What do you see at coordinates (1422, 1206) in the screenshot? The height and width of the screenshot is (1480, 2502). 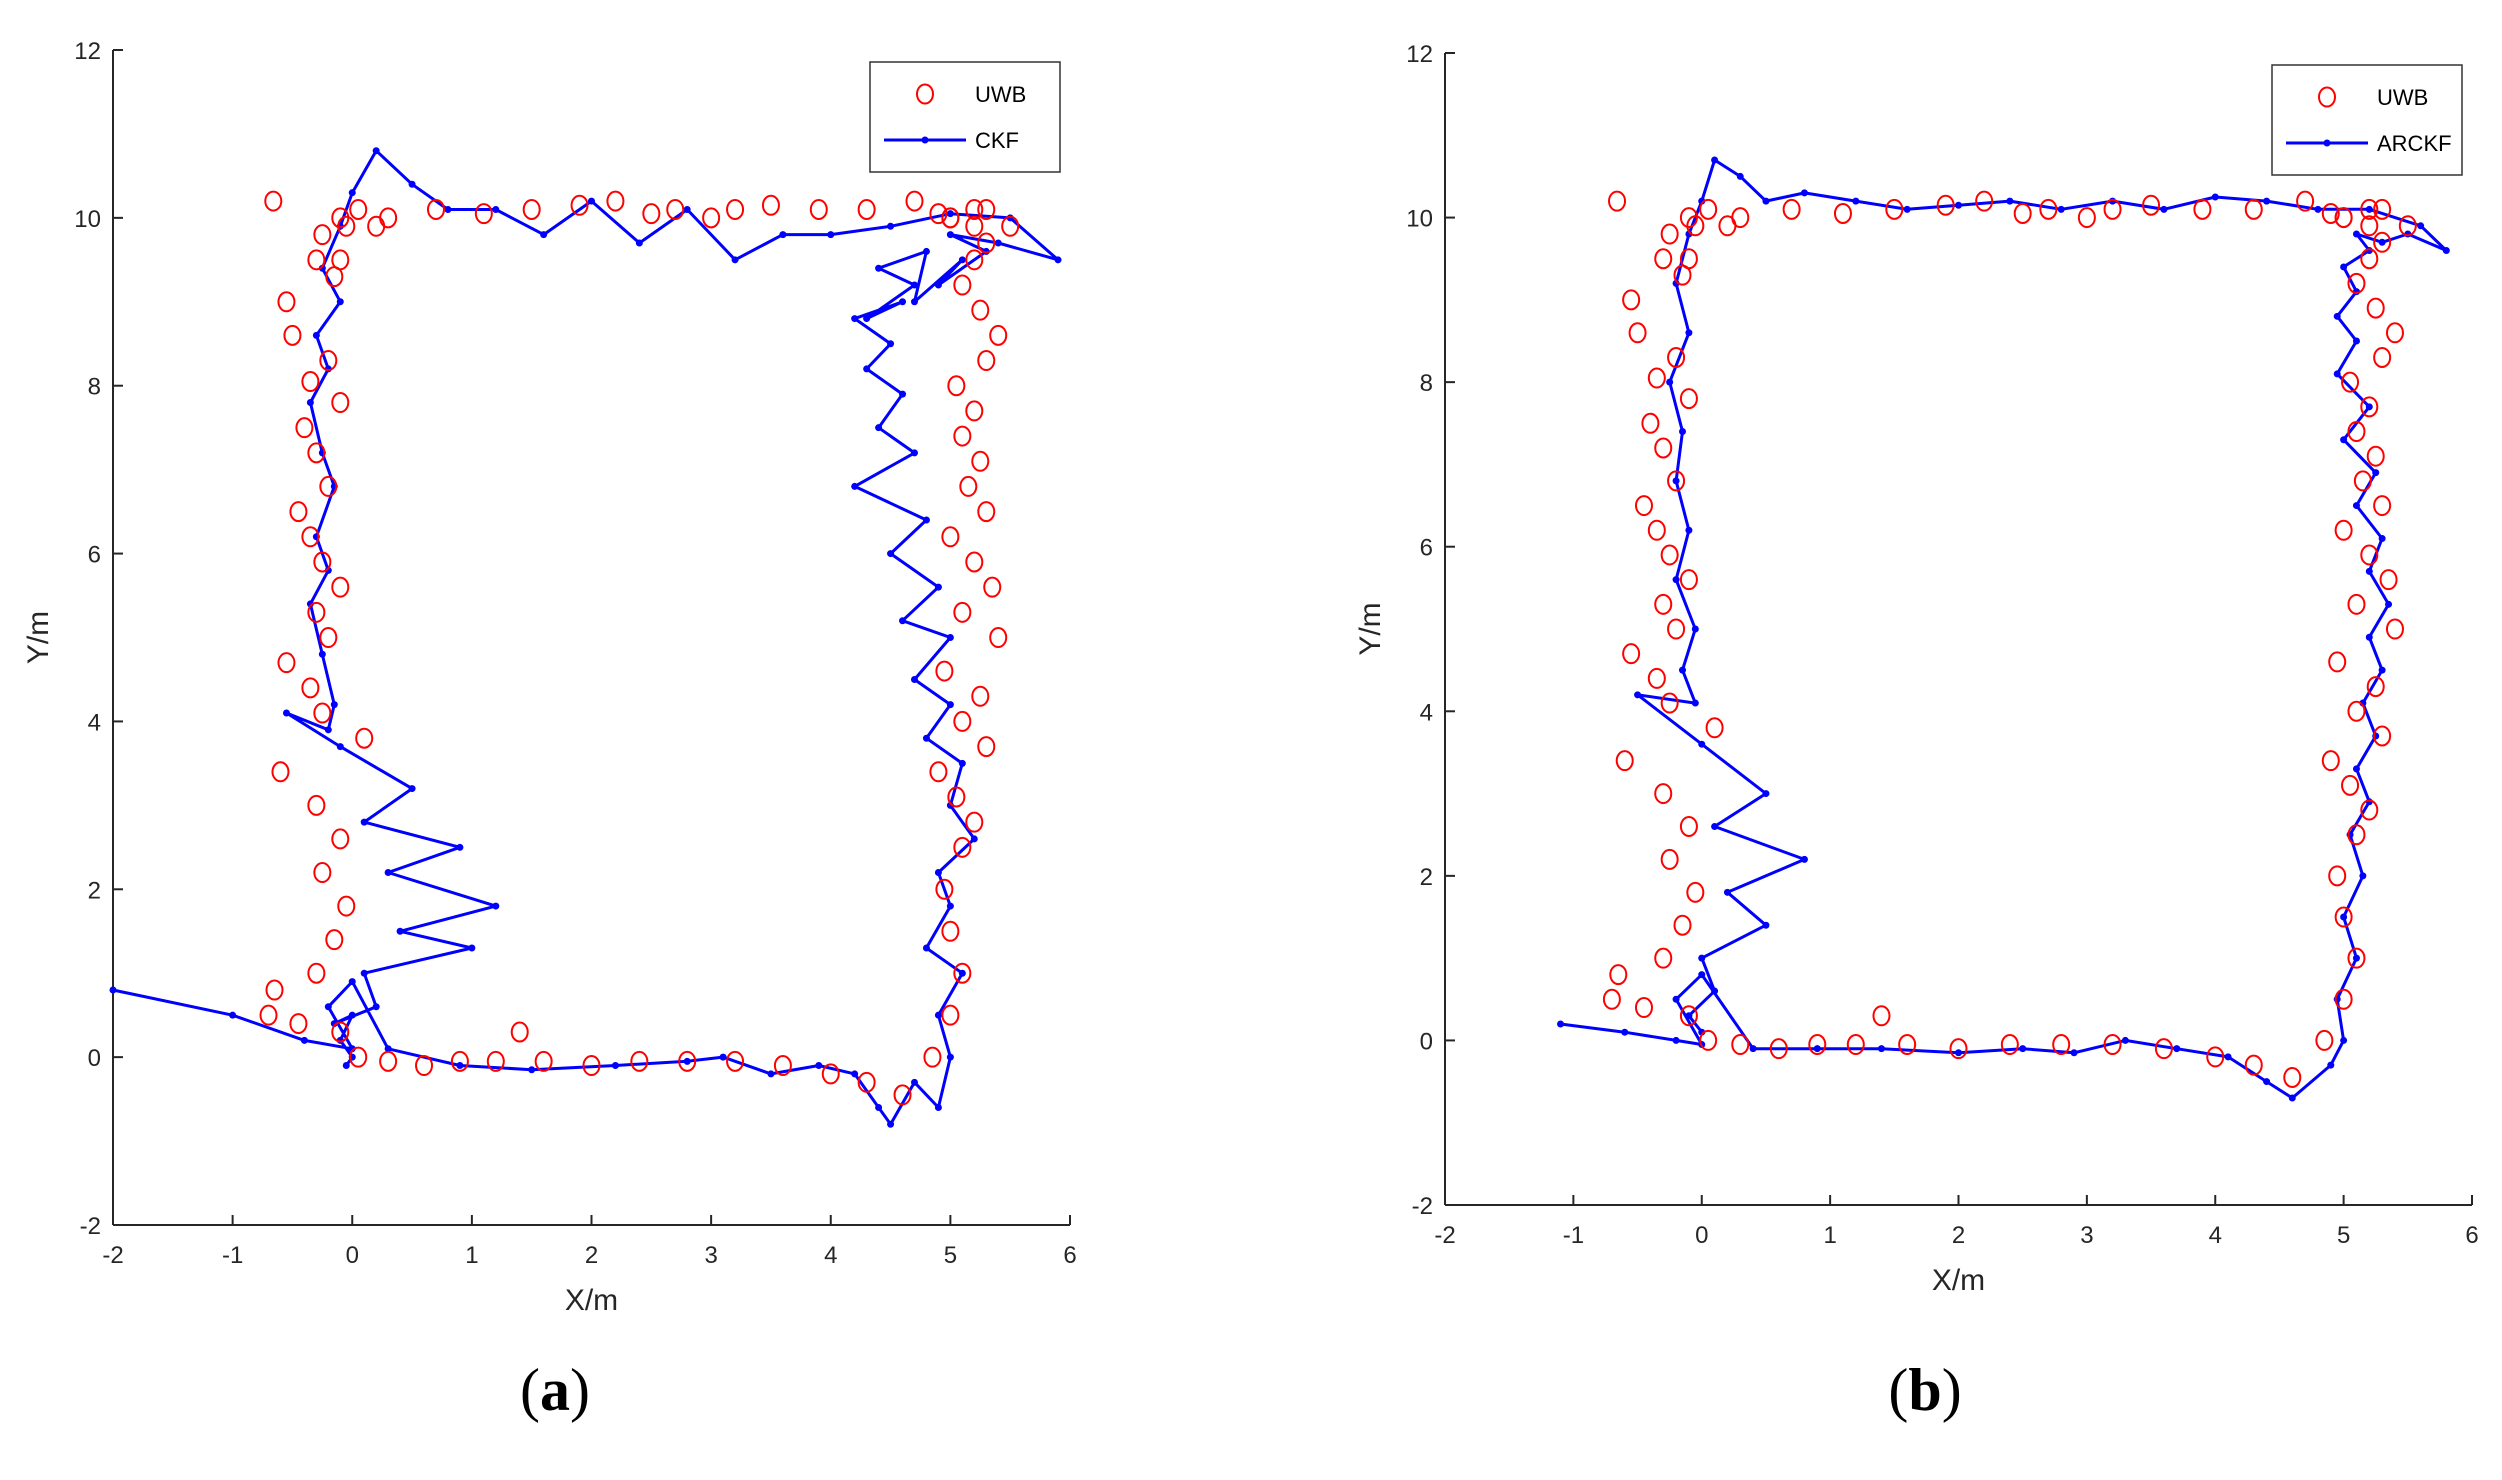 I see `y-tick-label: -2` at bounding box center [1422, 1206].